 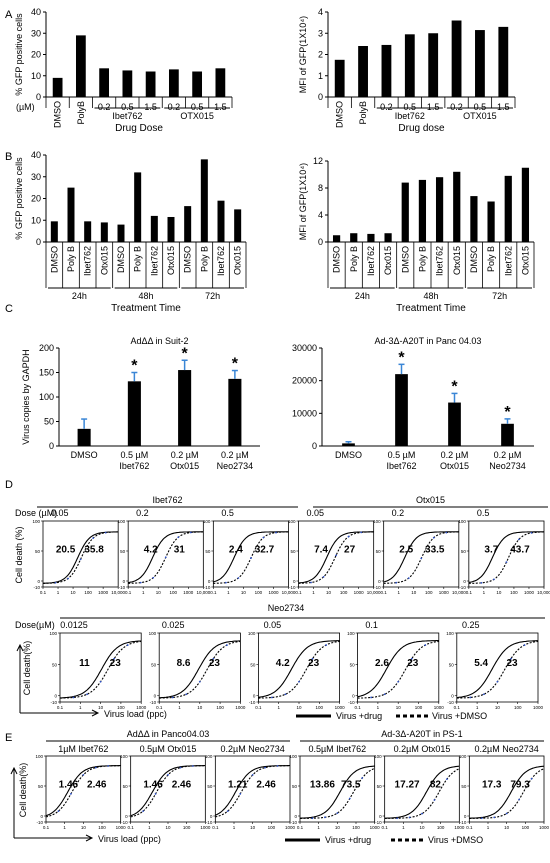 I want to click on panel-d-row1-plot-y-tick-label: 50, so click(x=208, y=551).